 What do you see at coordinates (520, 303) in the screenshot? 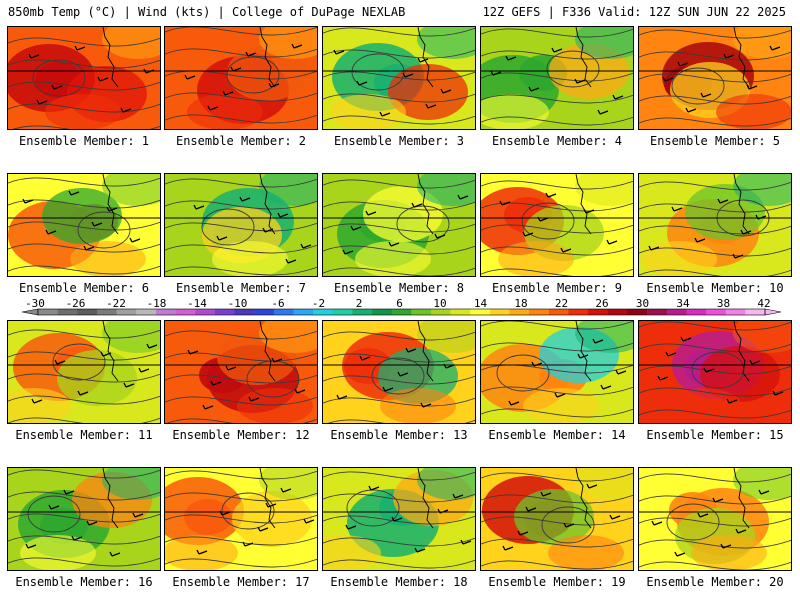
I see `colorbar-tick-label: 18` at bounding box center [520, 303].